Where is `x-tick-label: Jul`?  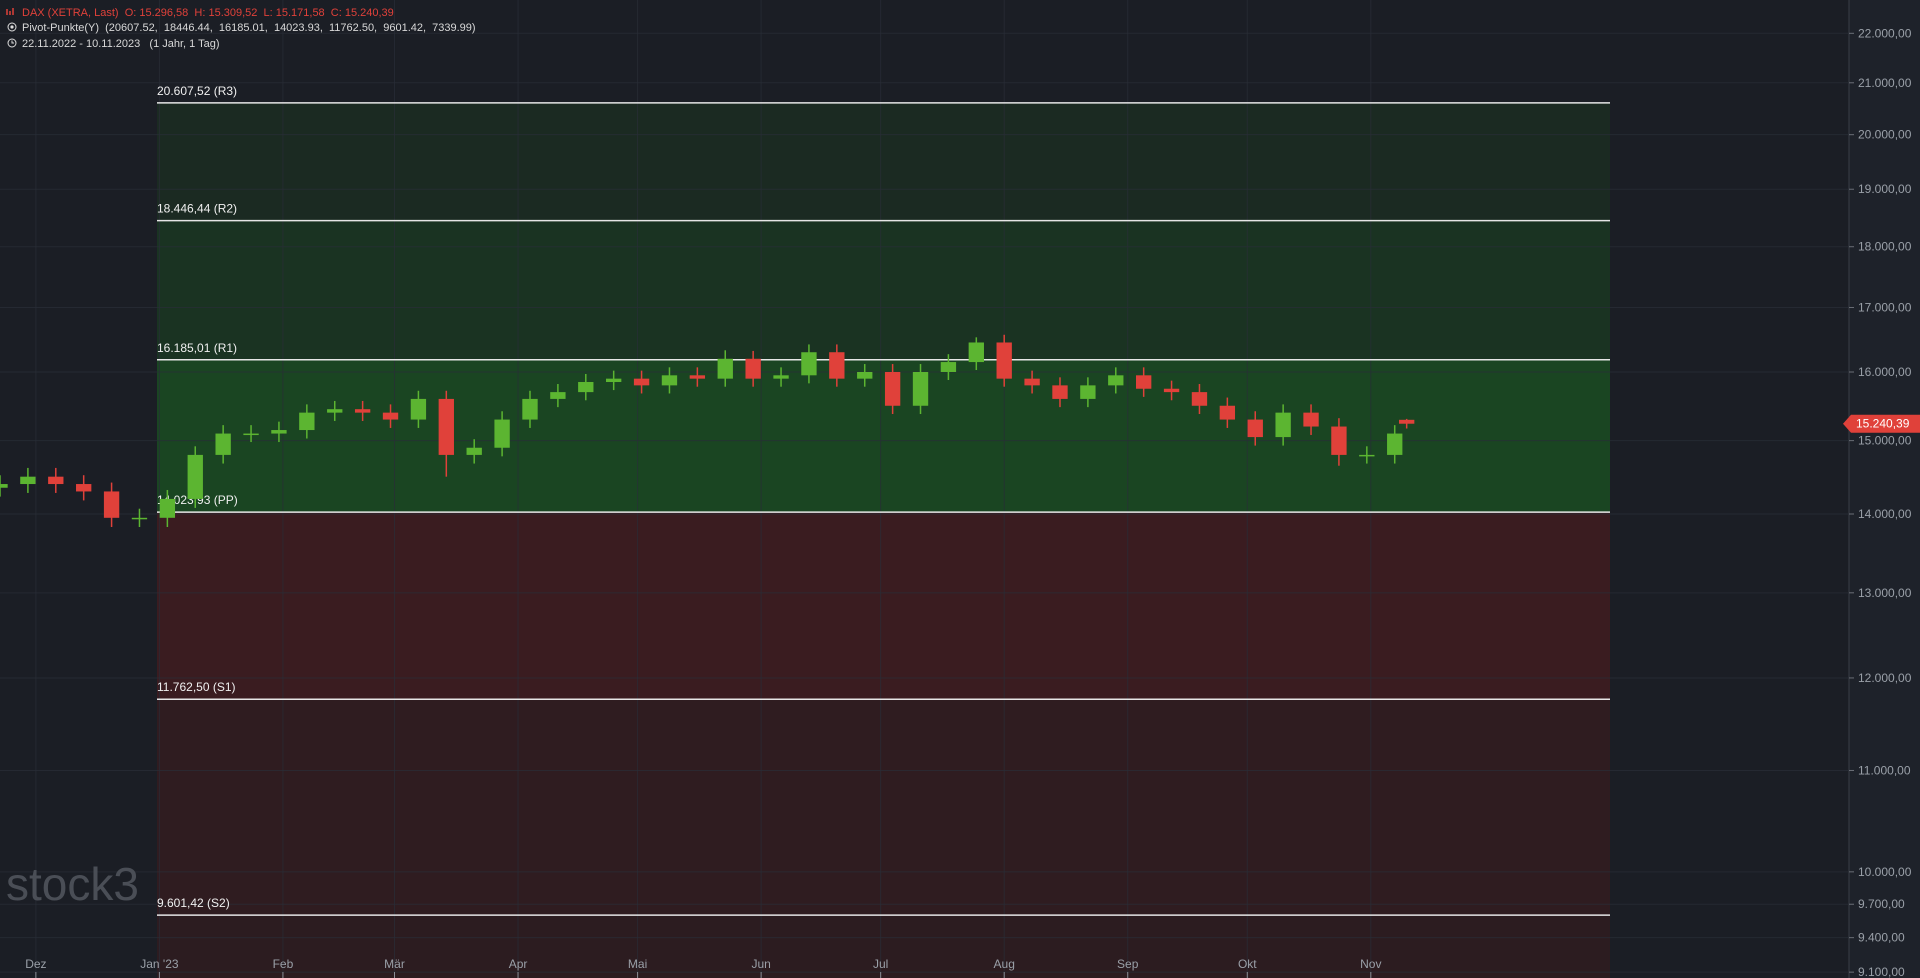 x-tick-label: Jul is located at coordinates (880, 964).